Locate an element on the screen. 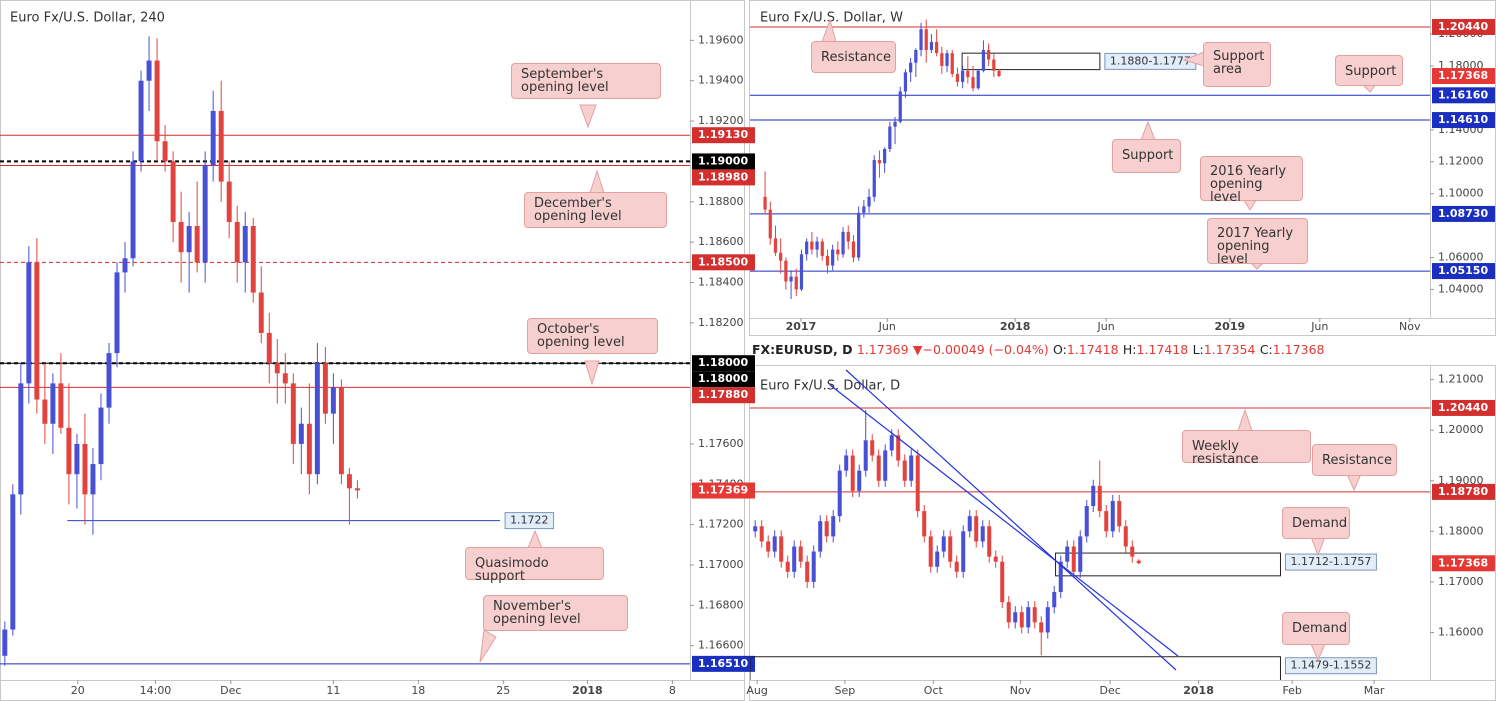 This screenshot has width=1496, height=701. trend-lines is located at coordinates (1004, 520).